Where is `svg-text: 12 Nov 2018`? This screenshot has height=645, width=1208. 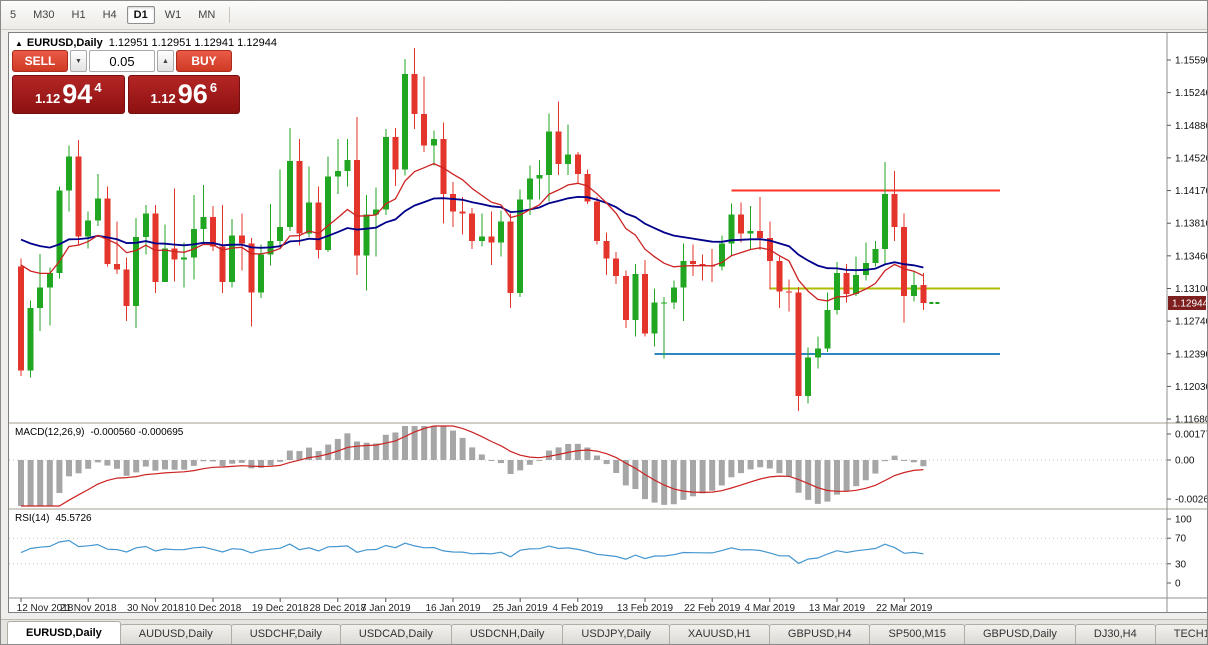
svg-text: 12 Nov 2018 is located at coordinates (45, 607).